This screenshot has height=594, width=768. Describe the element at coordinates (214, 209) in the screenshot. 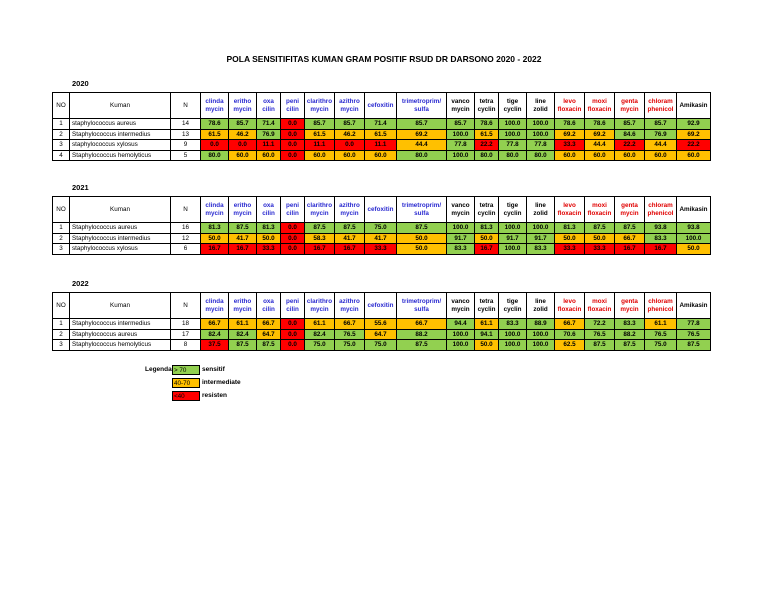

I see `header-cell: clinda mycin` at that location.